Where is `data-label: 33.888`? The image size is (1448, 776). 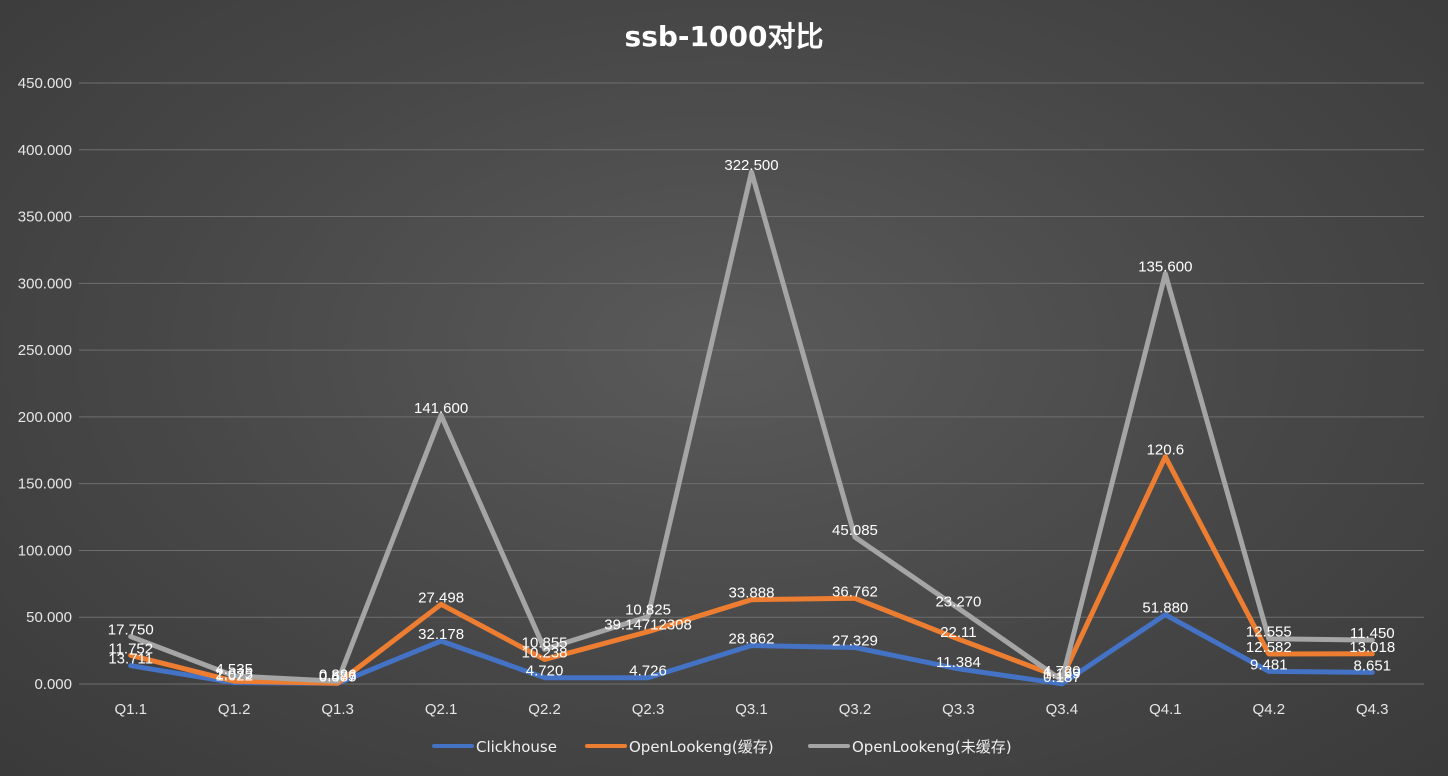
data-label: 33.888 is located at coordinates (752, 593).